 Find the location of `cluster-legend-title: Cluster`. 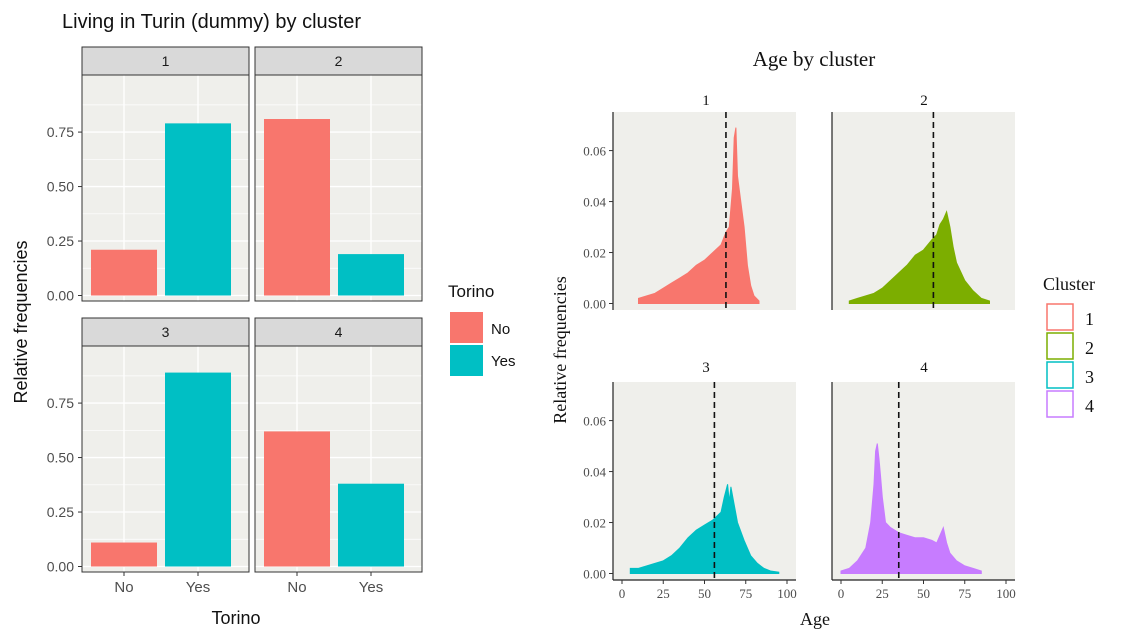

cluster-legend-title: Cluster is located at coordinates (1069, 284).